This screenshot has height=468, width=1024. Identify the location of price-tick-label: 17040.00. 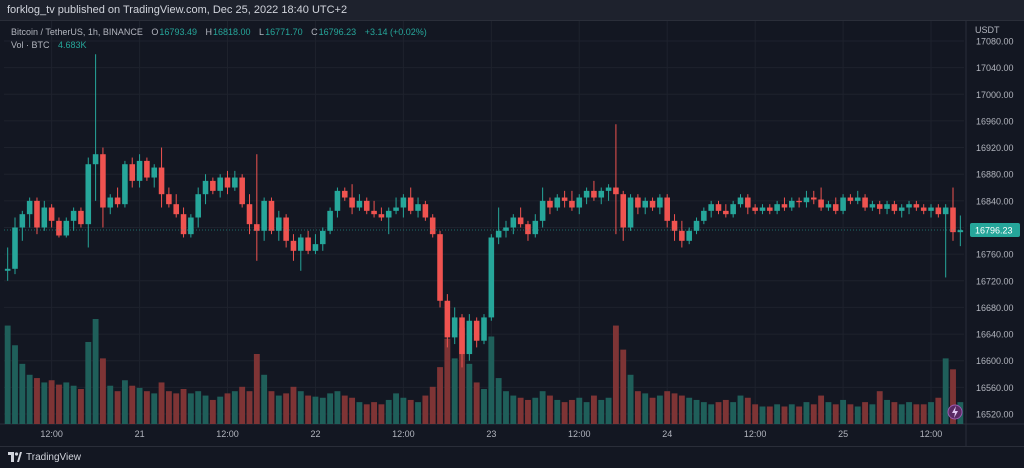
(995, 68).